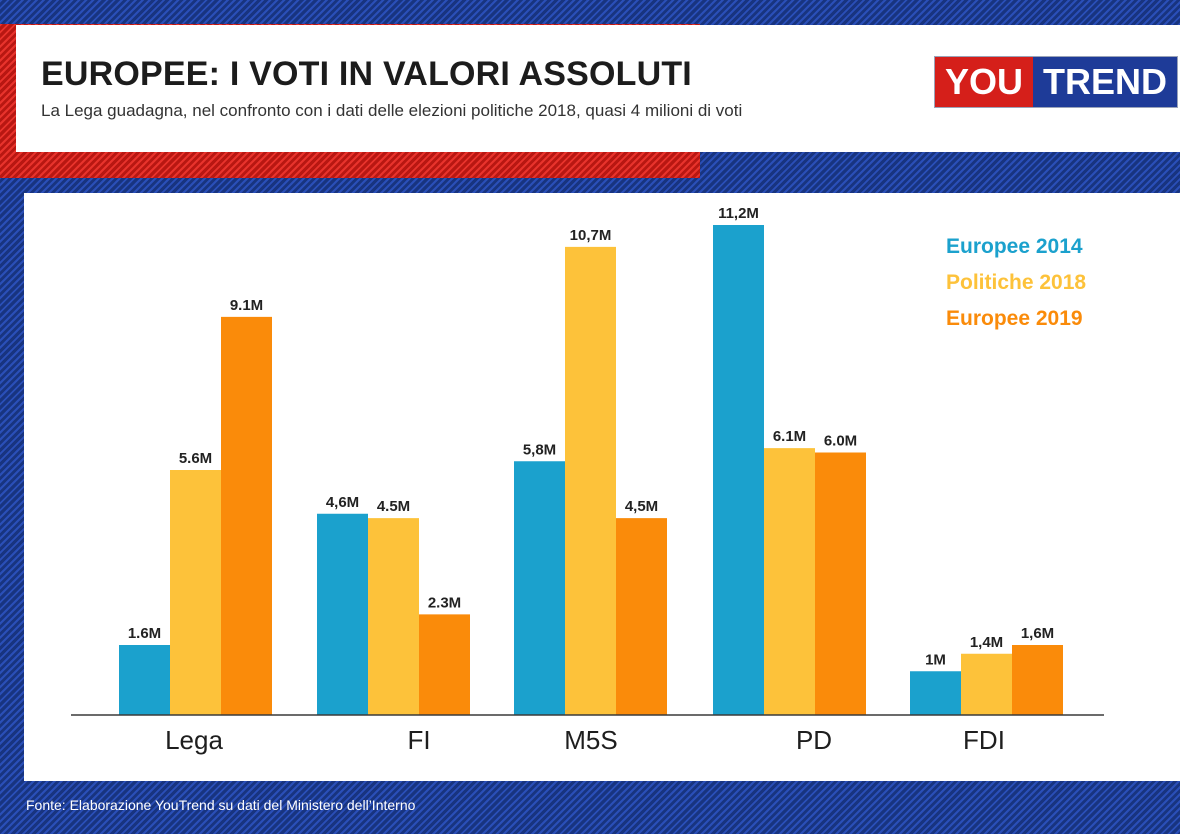 This screenshot has width=1180, height=834. I want to click on legend-item-europee-2019: Europee 2019, so click(1014, 318).